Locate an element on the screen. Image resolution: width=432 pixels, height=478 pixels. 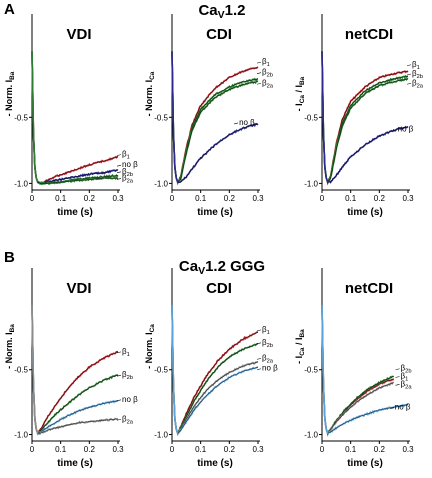
row-title-b: CaV1.2 GGG is located at coordinates (222, 267).